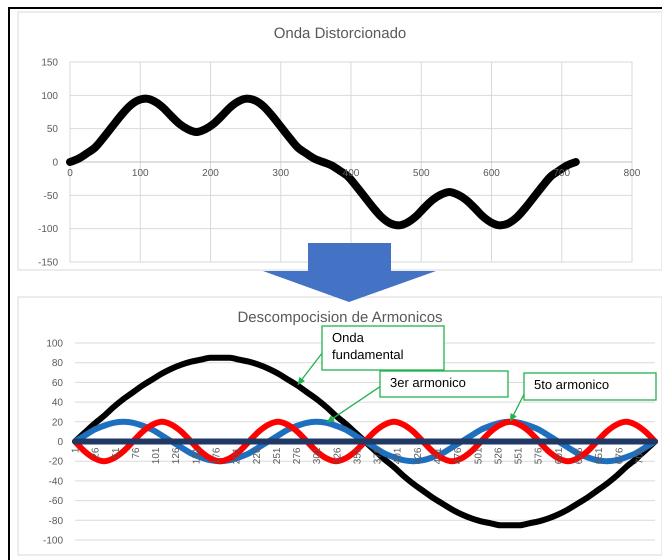  Describe the element at coordinates (48, 263) in the screenshot. I see `y-tick-label: -150` at that location.